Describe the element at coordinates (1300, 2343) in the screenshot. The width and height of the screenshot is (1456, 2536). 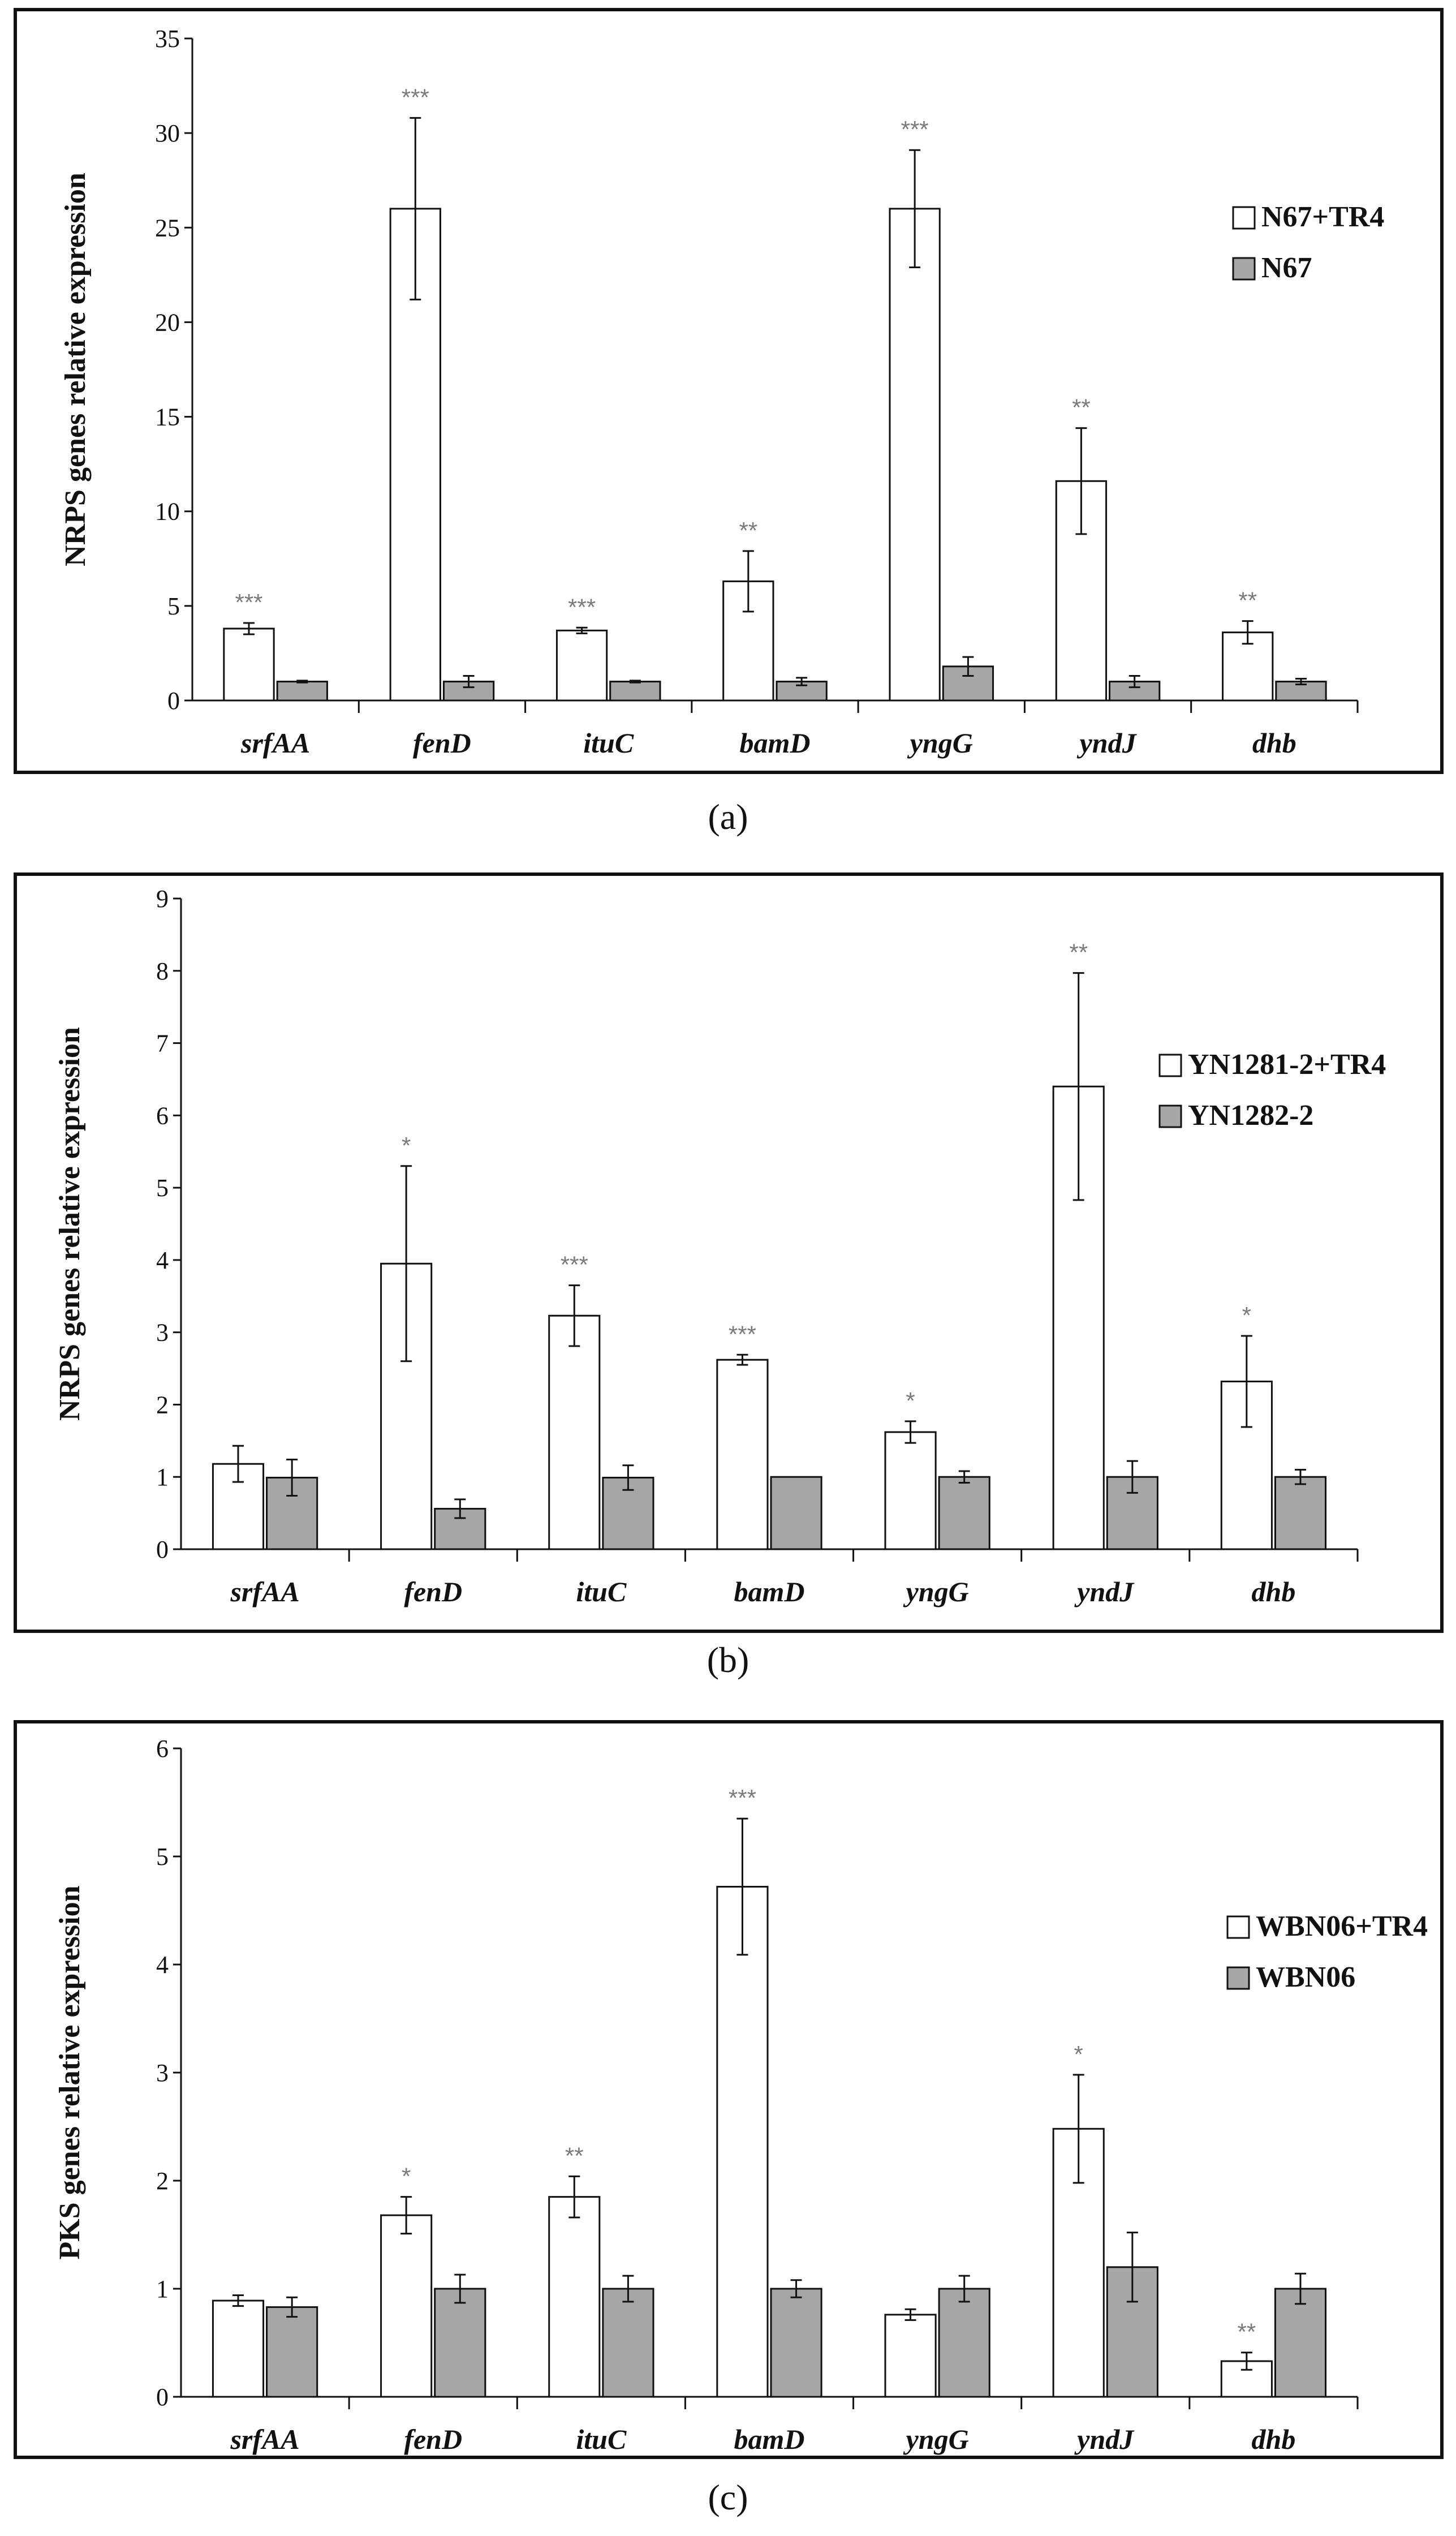
I see `bar-wbn06-dhb` at that location.